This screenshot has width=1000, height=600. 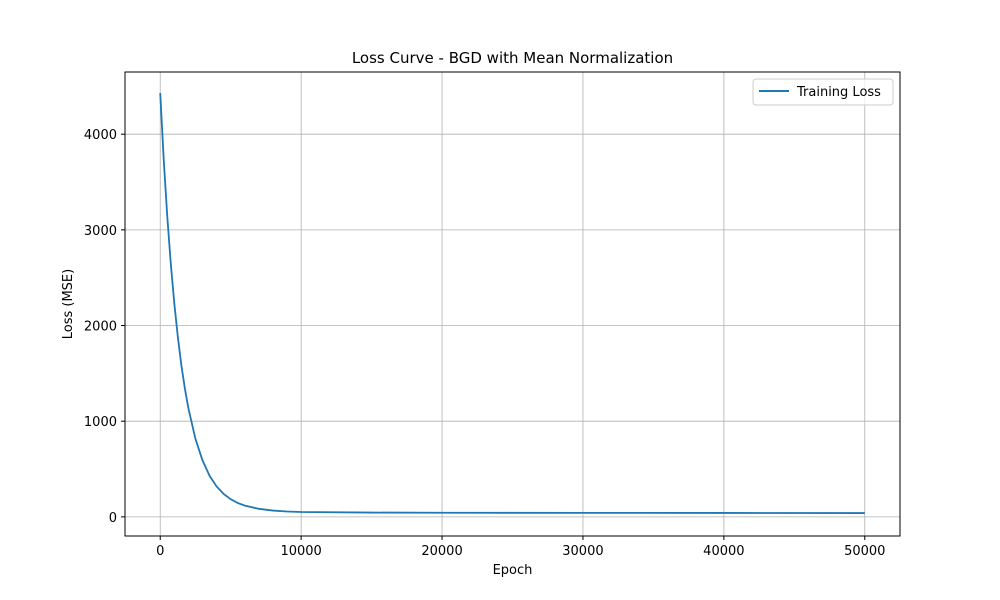 What do you see at coordinates (160, 551) in the screenshot?
I see `x-tick-label: 0` at bounding box center [160, 551].